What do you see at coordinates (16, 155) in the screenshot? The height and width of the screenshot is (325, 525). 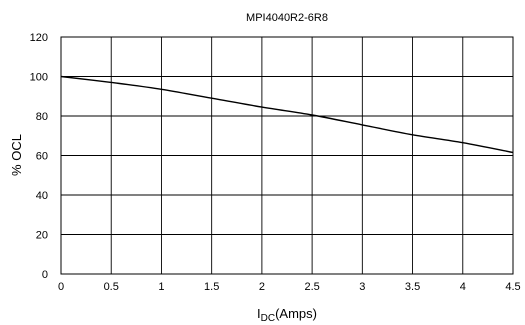 I see `y-axis-label: % OCL` at bounding box center [16, 155].